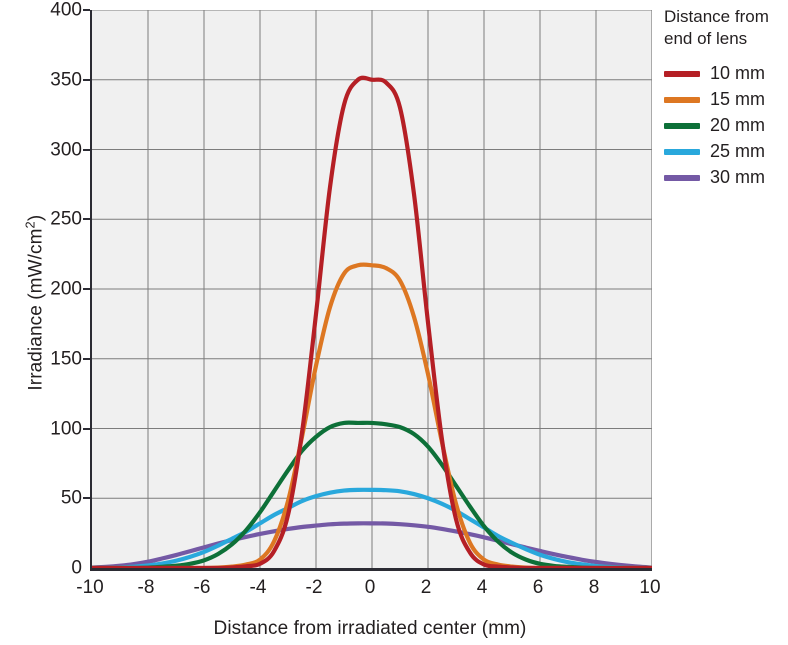 This screenshot has width=788, height=645. I want to click on y-tick-label-150: 150, so click(66, 359).